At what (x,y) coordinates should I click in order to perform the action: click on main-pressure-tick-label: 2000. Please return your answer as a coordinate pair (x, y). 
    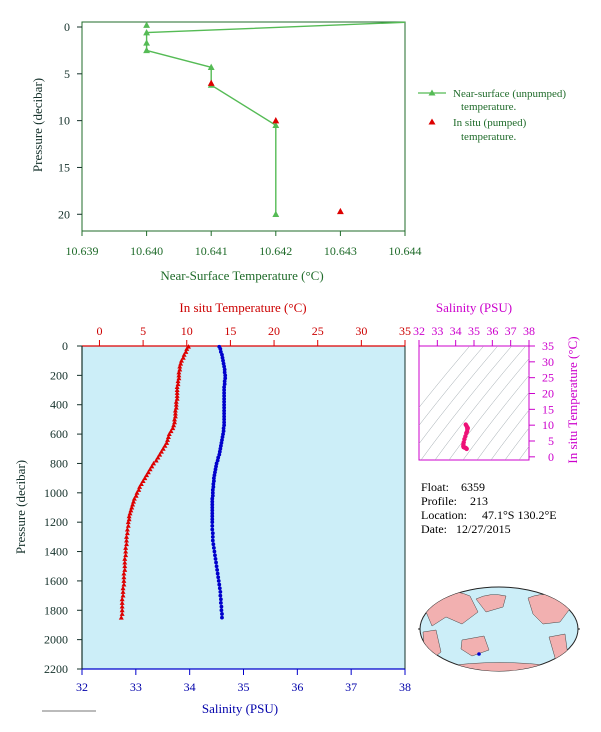
    Looking at the image, I should click on (56, 640).